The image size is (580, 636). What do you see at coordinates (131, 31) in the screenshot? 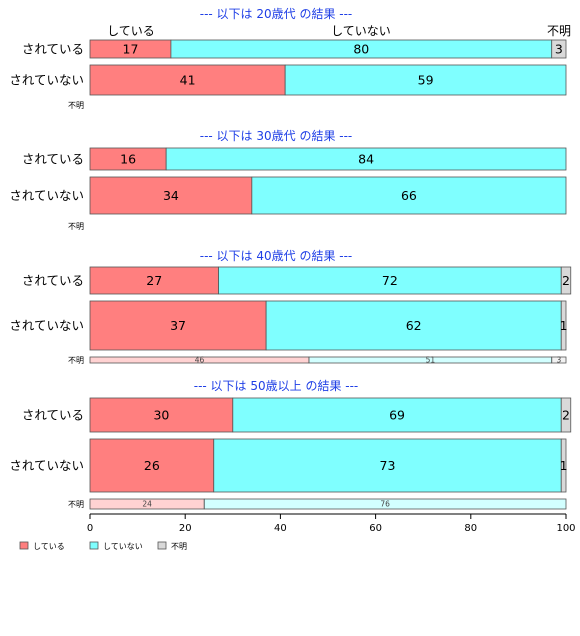
I see `header-did-label: している` at bounding box center [131, 31].